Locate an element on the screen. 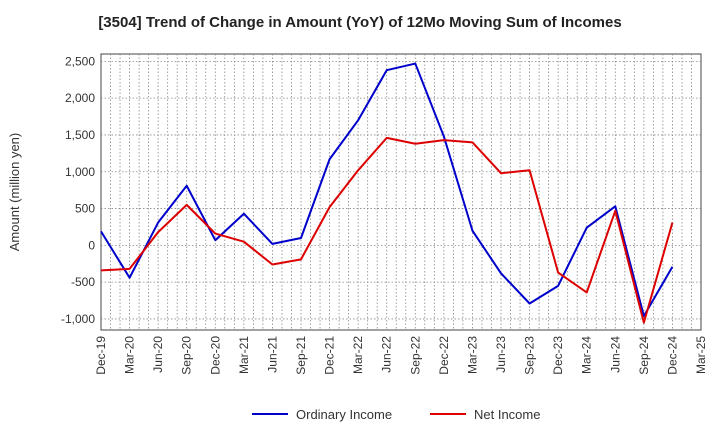 This screenshot has width=720, height=440. y-tick-label: 2,000 is located at coordinates (80, 98).